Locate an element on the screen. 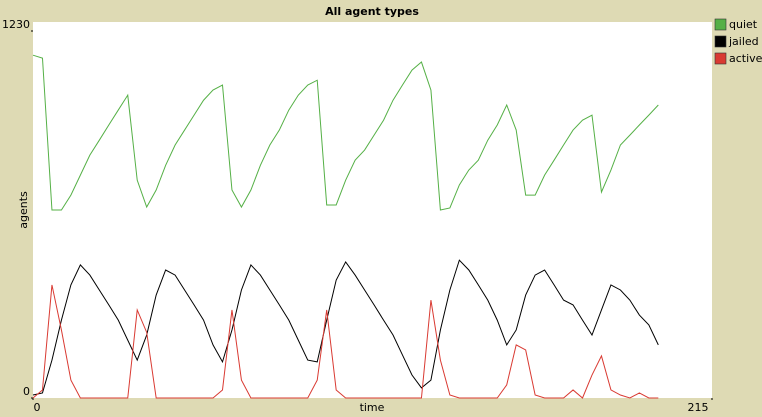 Image resolution: width=762 pixels, height=417 pixels. chart-title: All agent types is located at coordinates (372, 11).